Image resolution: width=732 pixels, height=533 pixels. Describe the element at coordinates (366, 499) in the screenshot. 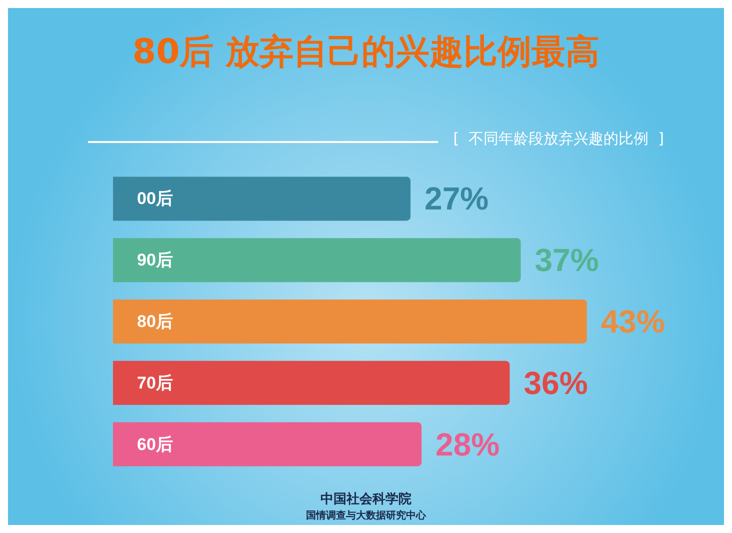

I see `text: 中国社会科学院` at that location.